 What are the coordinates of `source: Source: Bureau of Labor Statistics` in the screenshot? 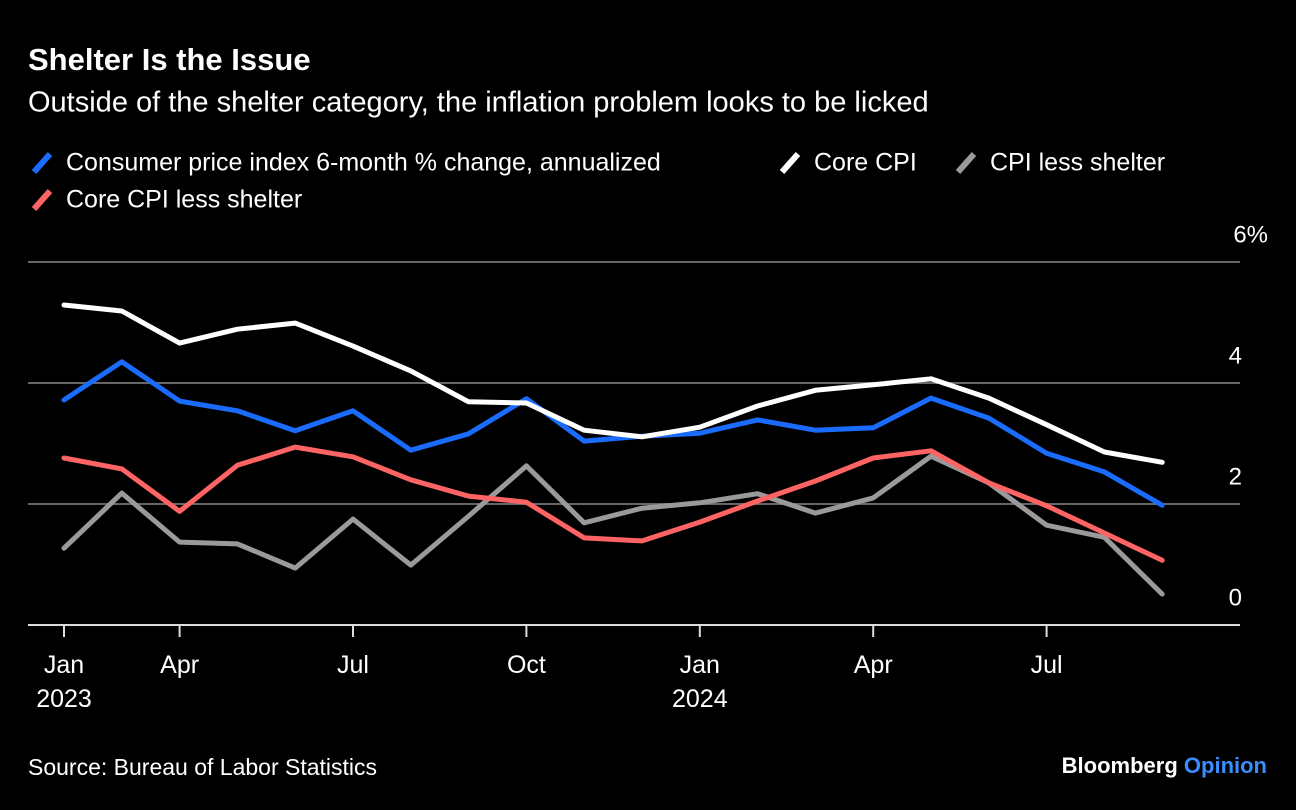 It's located at (202, 767).